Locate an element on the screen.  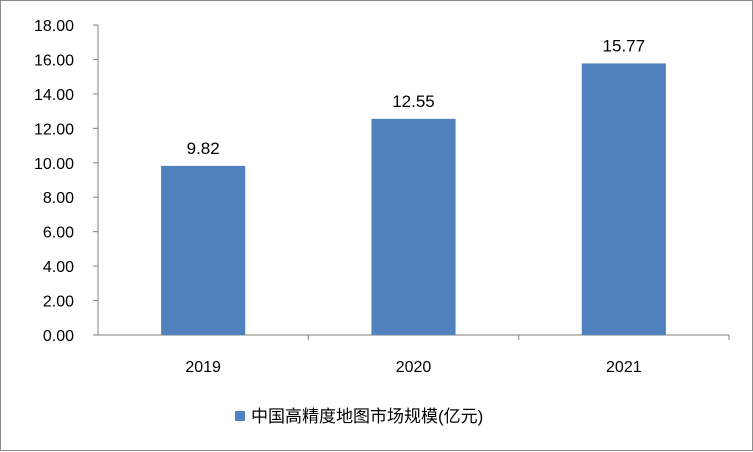
x-tick-label: 2019 is located at coordinates (203, 367).